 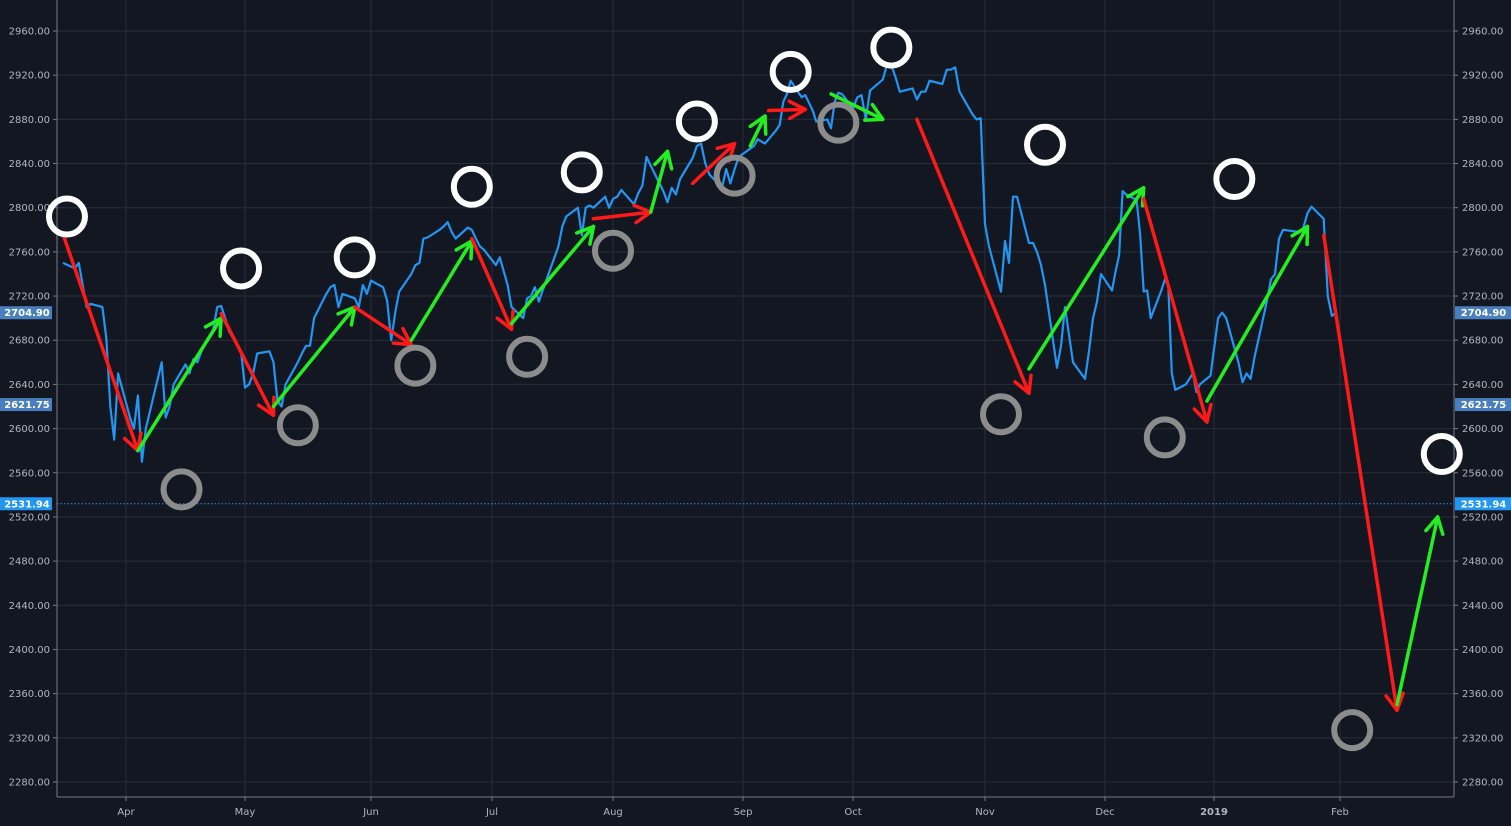 I want to click on y-tick-label-left: 2480.00, so click(x=29, y=562).